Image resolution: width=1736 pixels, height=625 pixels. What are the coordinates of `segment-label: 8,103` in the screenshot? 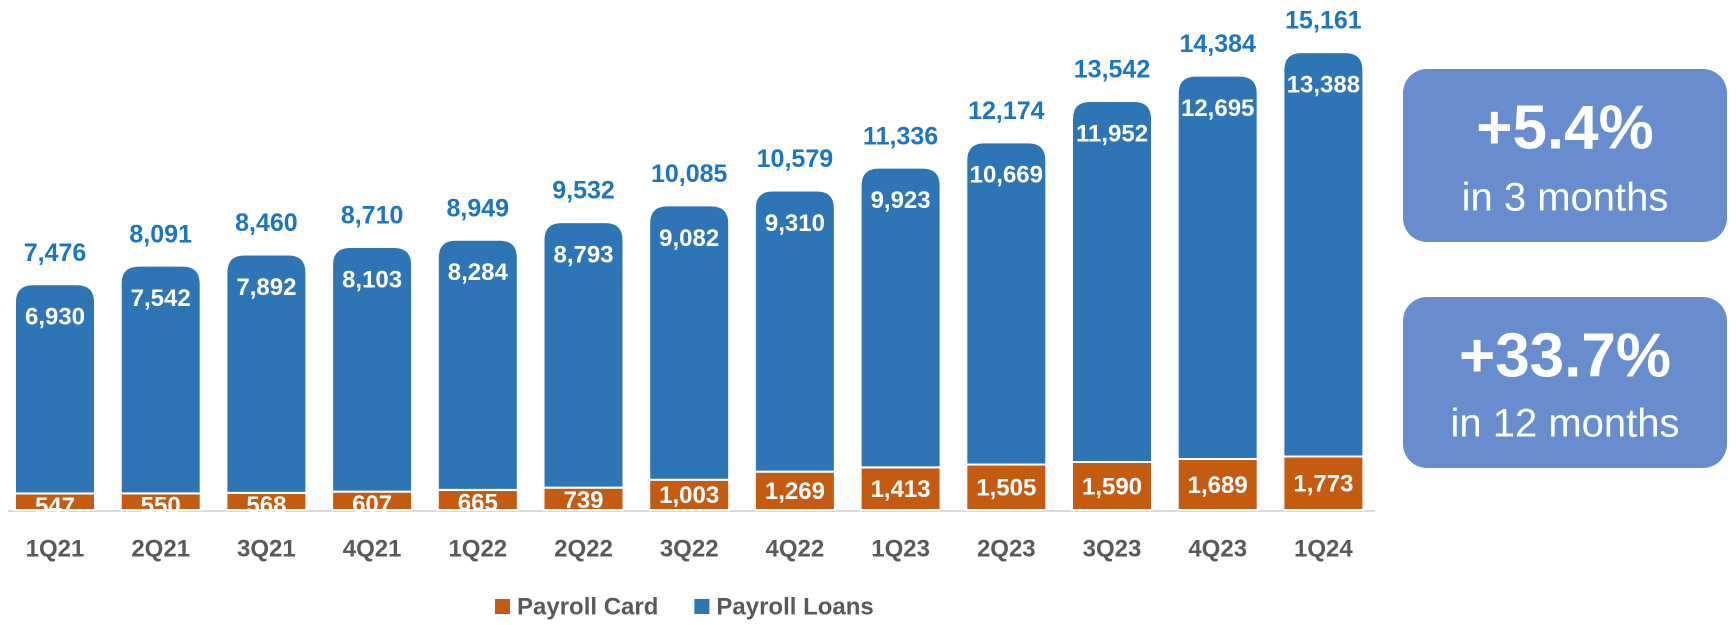 It's located at (372, 279).